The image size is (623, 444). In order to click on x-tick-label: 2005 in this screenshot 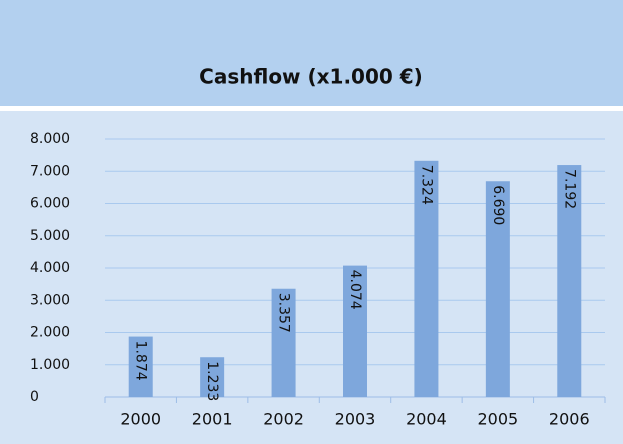, I will do `click(497, 419)`.